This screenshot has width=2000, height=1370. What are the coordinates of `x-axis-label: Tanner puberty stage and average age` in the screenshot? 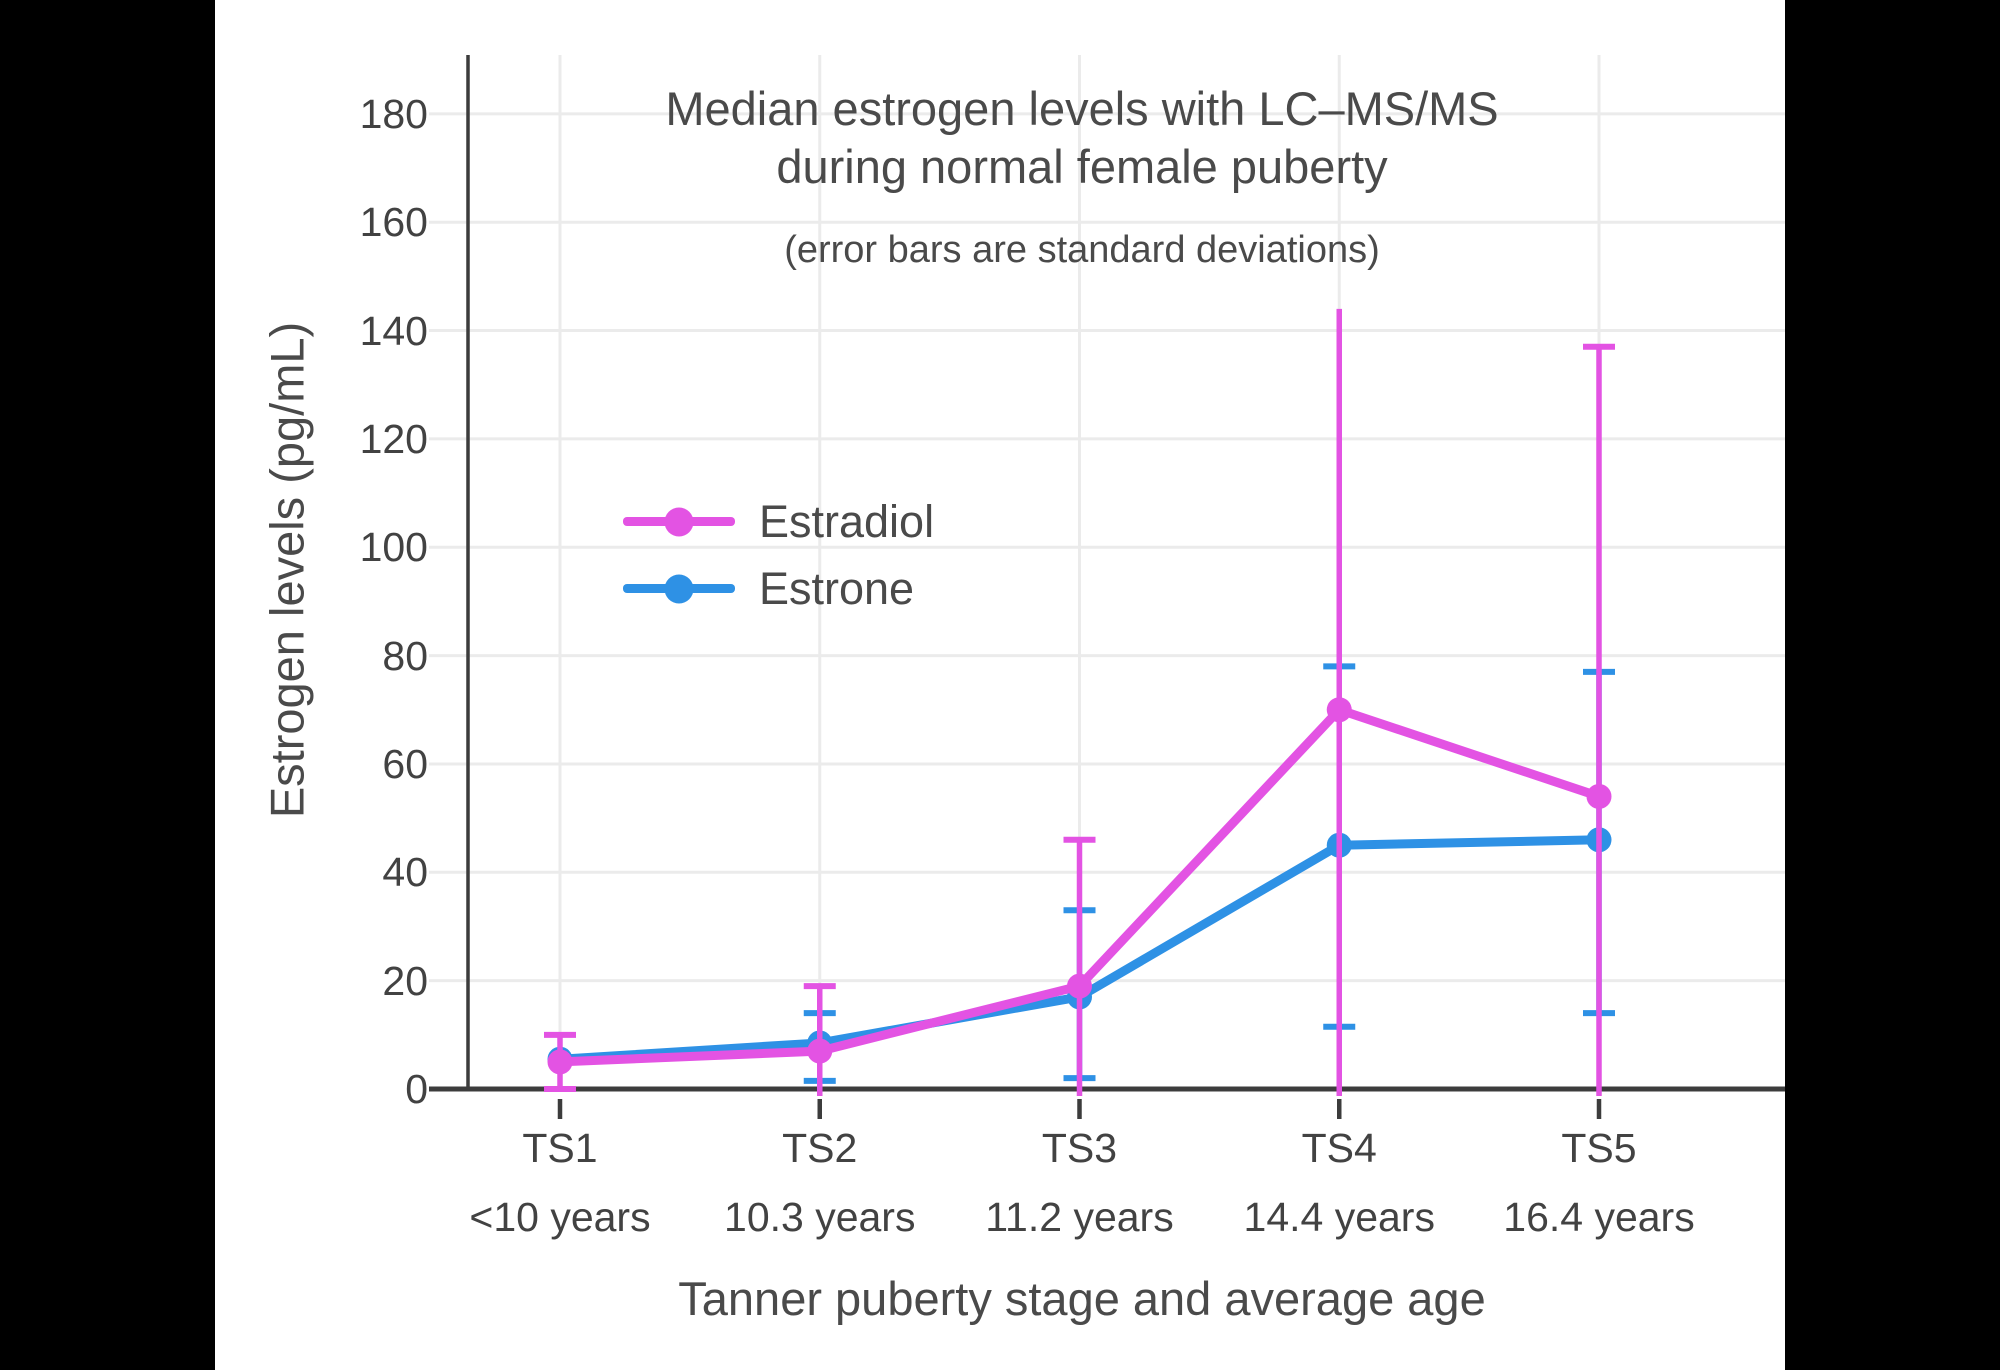 It's located at (1082, 1298).